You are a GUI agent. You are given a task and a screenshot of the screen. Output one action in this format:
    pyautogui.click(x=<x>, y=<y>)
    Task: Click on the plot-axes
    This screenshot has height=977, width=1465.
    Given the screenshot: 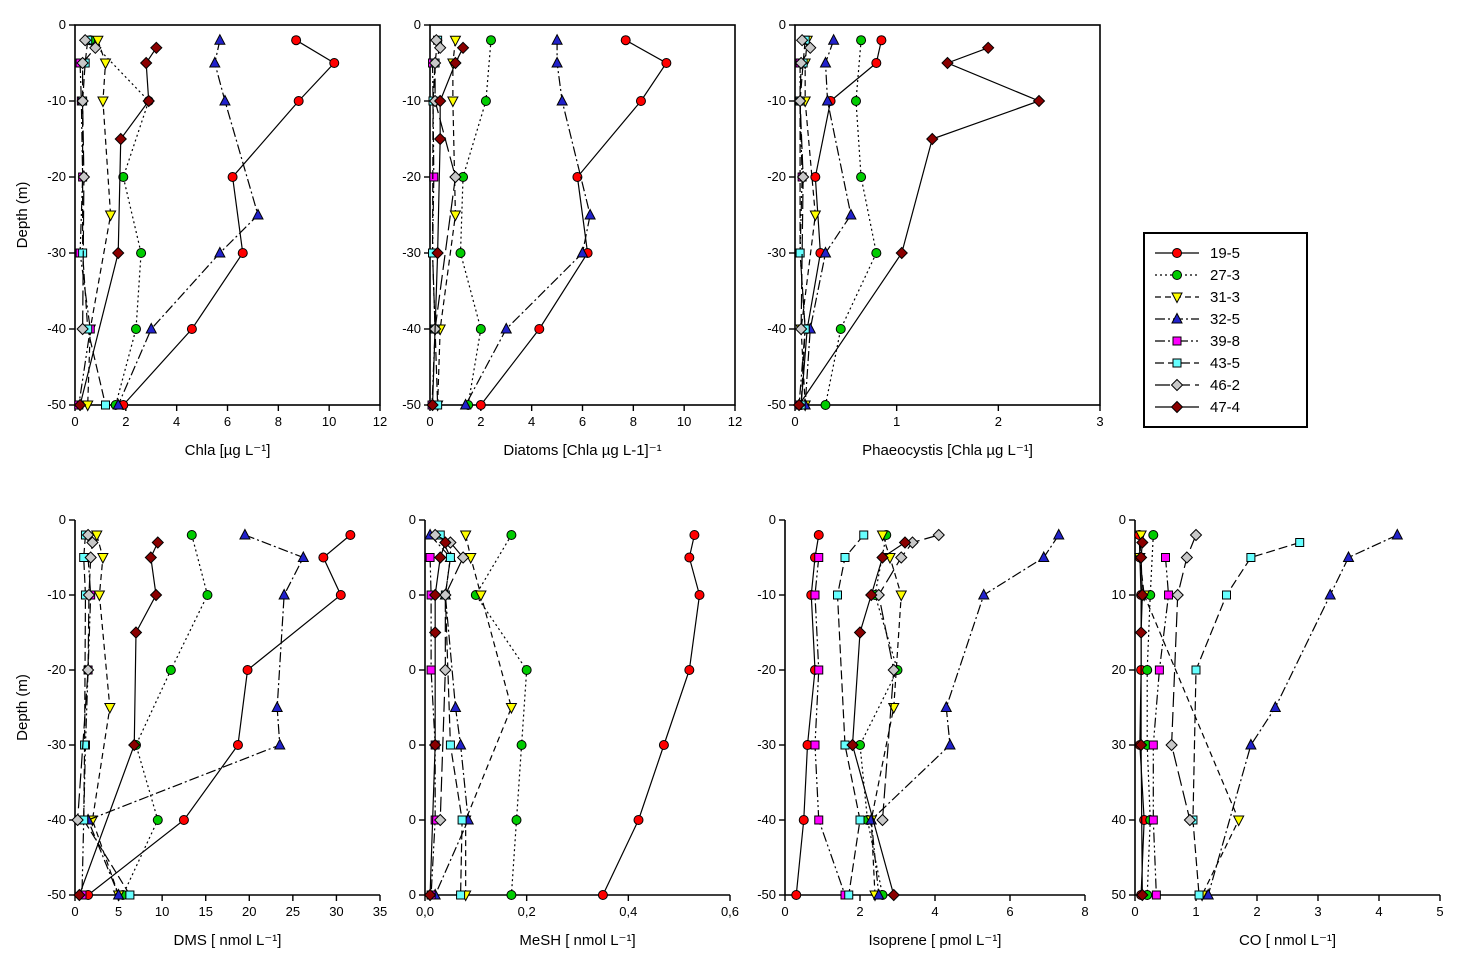 What is the action you would take?
    pyautogui.click(x=1287, y=708)
    